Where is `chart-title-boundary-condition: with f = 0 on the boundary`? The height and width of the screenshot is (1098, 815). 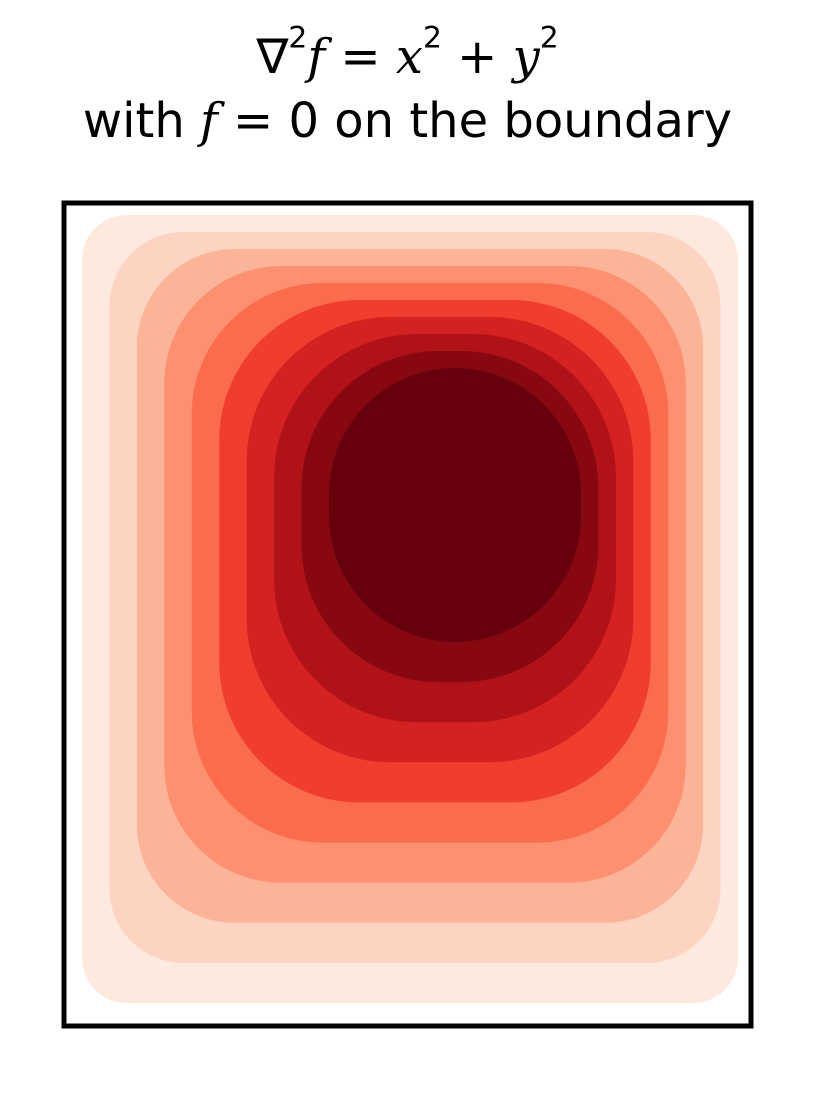 chart-title-boundary-condition: with f = 0 on the boundary is located at coordinates (407, 121).